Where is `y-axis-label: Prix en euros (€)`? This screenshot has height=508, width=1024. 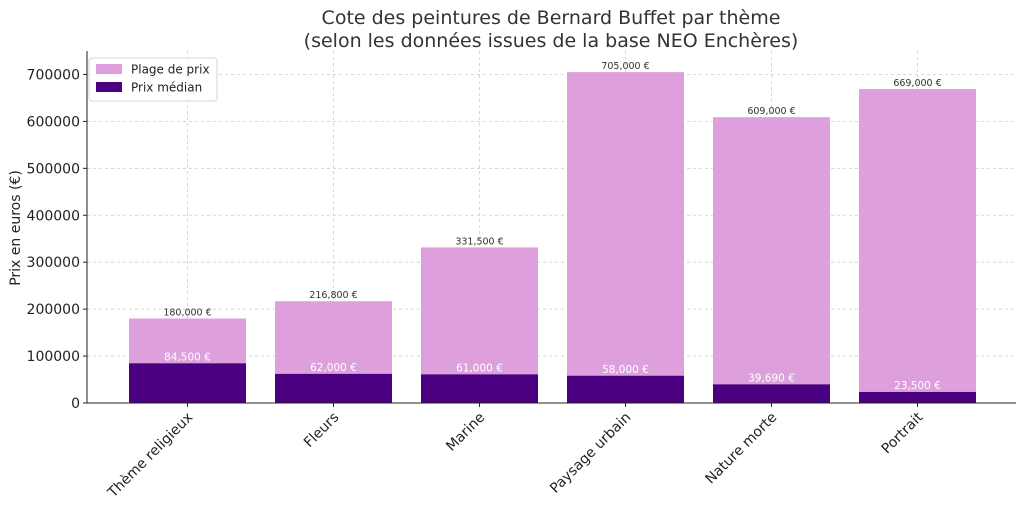
y-axis-label: Prix en euros (€) is located at coordinates (16, 228).